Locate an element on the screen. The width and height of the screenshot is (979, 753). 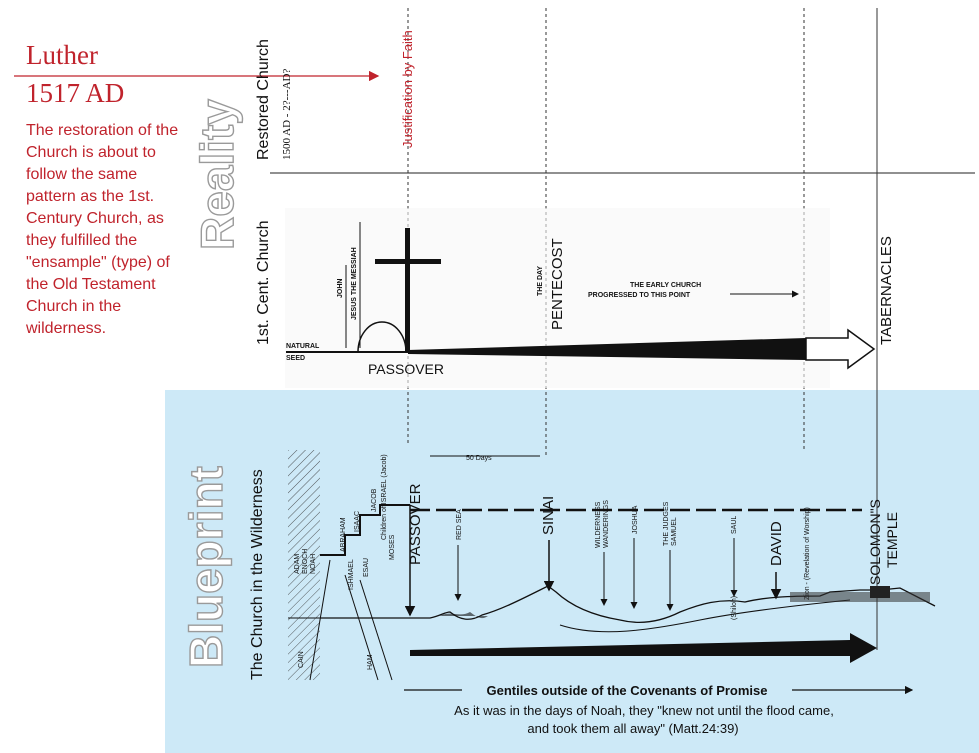
restored-church-label: Restored Church is located at coordinates (263, 99).